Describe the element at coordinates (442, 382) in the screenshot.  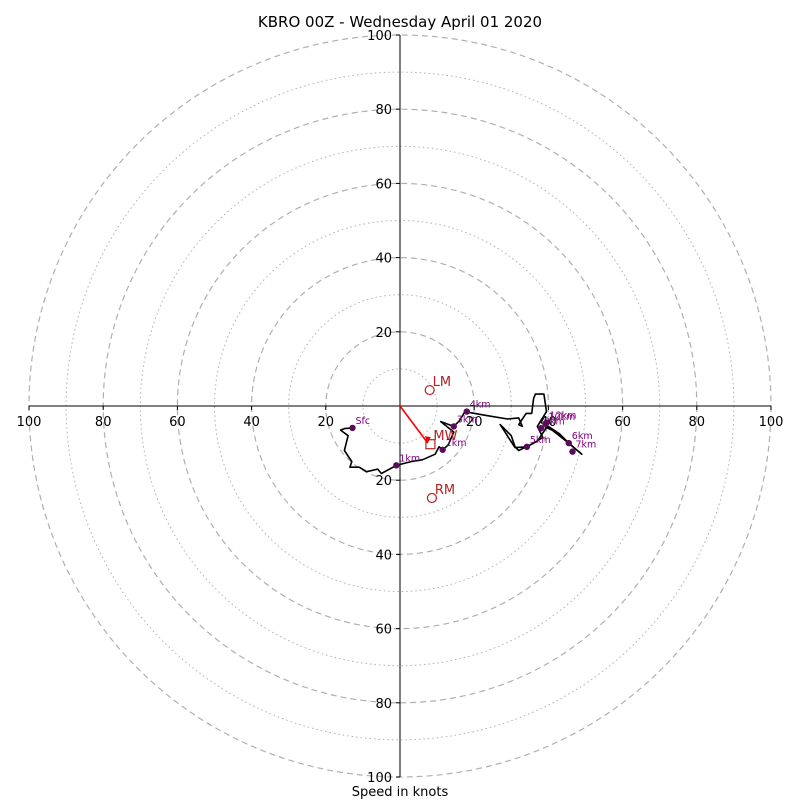
I see `storm-motion-label: LM` at that location.